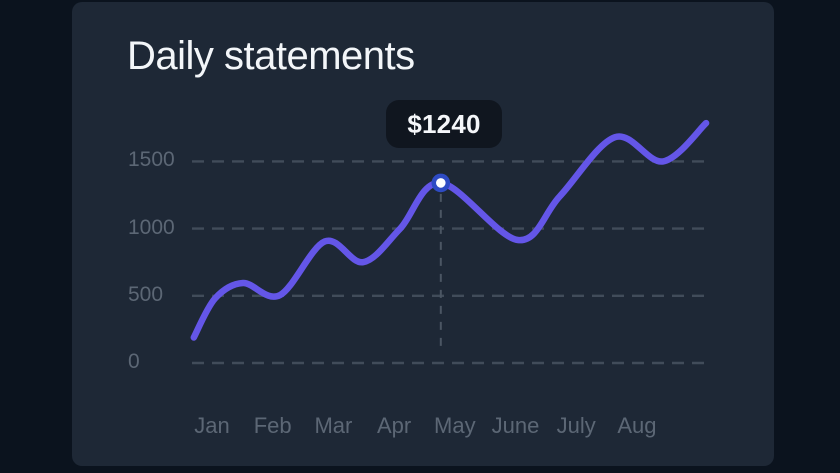  Describe the element at coordinates (151, 160) in the screenshot. I see `y-axis-tick-label: 1500` at that location.